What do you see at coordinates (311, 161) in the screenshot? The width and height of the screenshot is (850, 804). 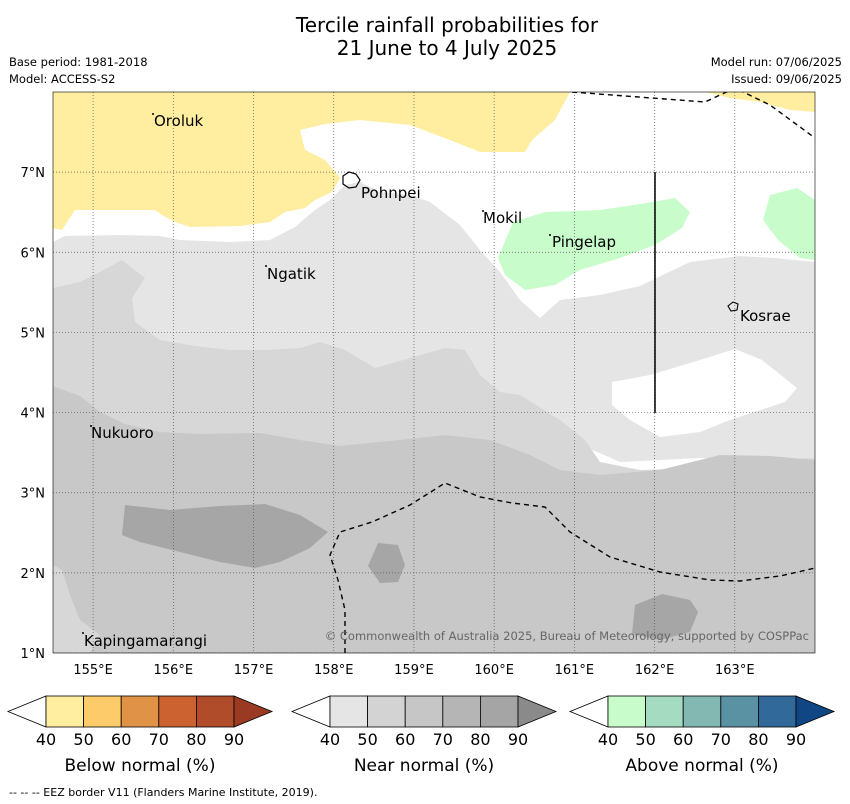 I see `below-normal-40-region` at bounding box center [311, 161].